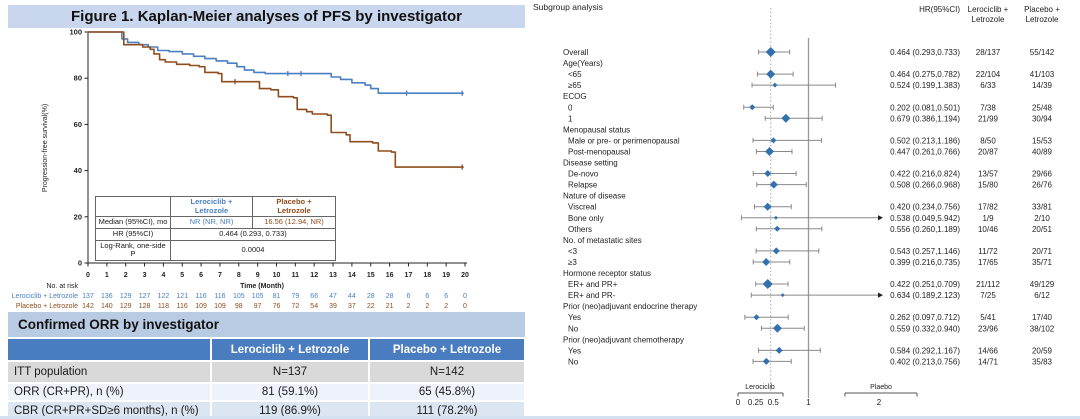 This screenshot has width=1080, height=419. What do you see at coordinates (570, 118) in the screenshot?
I see `forest-row-label: 1` at bounding box center [570, 118].